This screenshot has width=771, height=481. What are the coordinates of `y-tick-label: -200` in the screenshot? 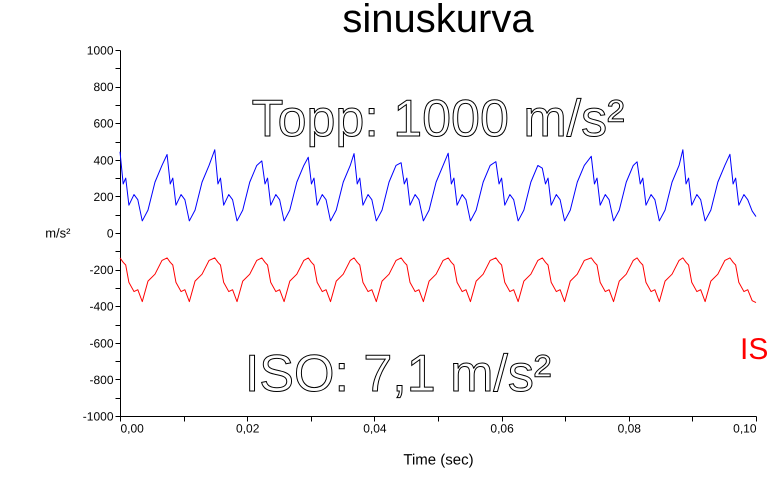 It's located at (101, 270).